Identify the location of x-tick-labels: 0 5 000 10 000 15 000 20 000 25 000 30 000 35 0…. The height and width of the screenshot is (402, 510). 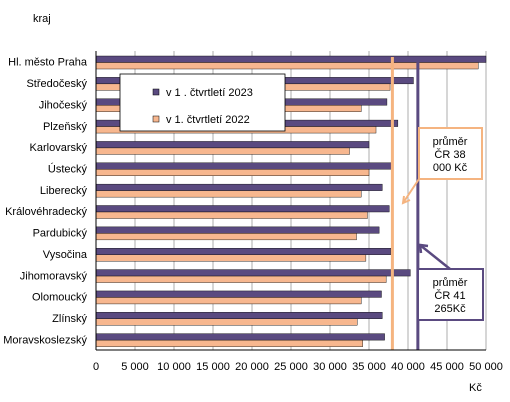
(298, 367).